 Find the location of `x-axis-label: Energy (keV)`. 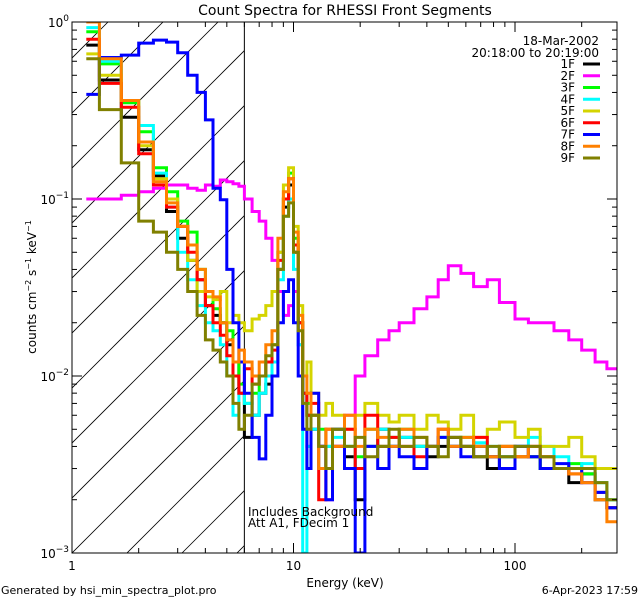

x-axis-label: Energy (keV) is located at coordinates (344, 583).